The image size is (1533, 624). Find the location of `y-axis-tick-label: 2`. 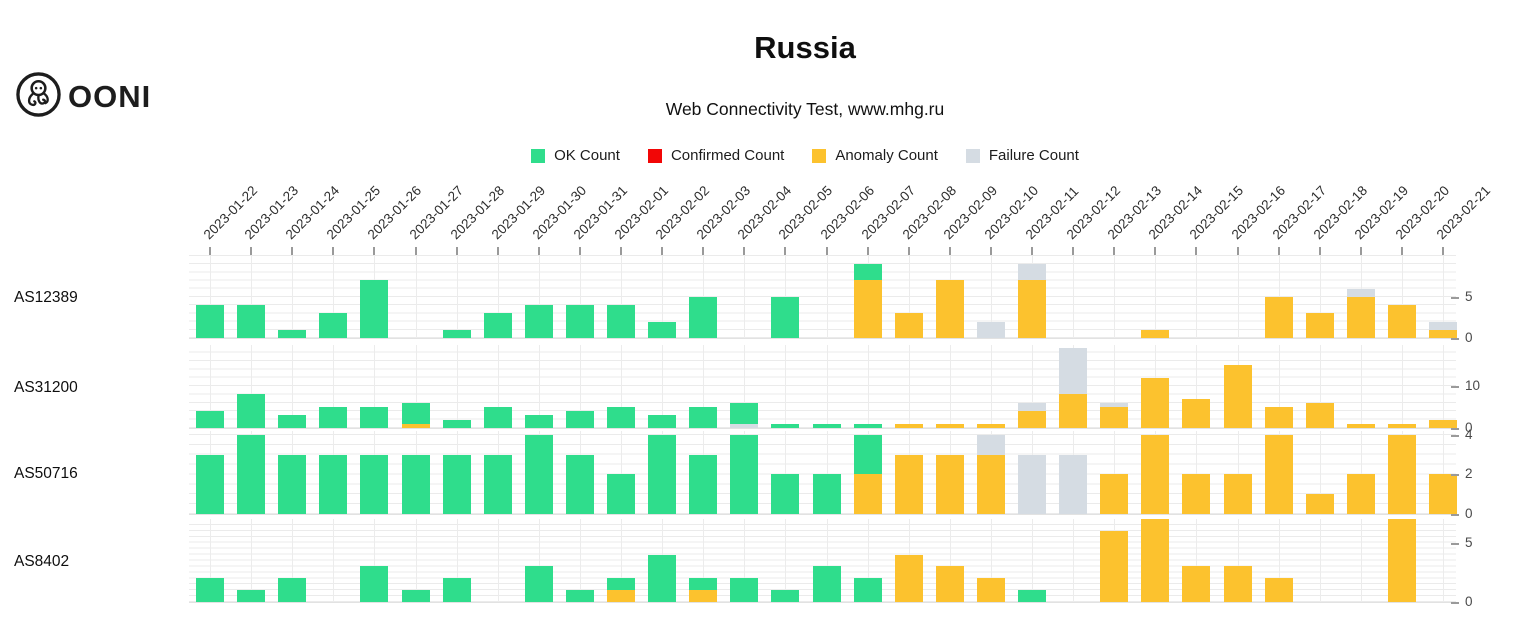

y-axis-tick-label: 2 is located at coordinates (1469, 474).